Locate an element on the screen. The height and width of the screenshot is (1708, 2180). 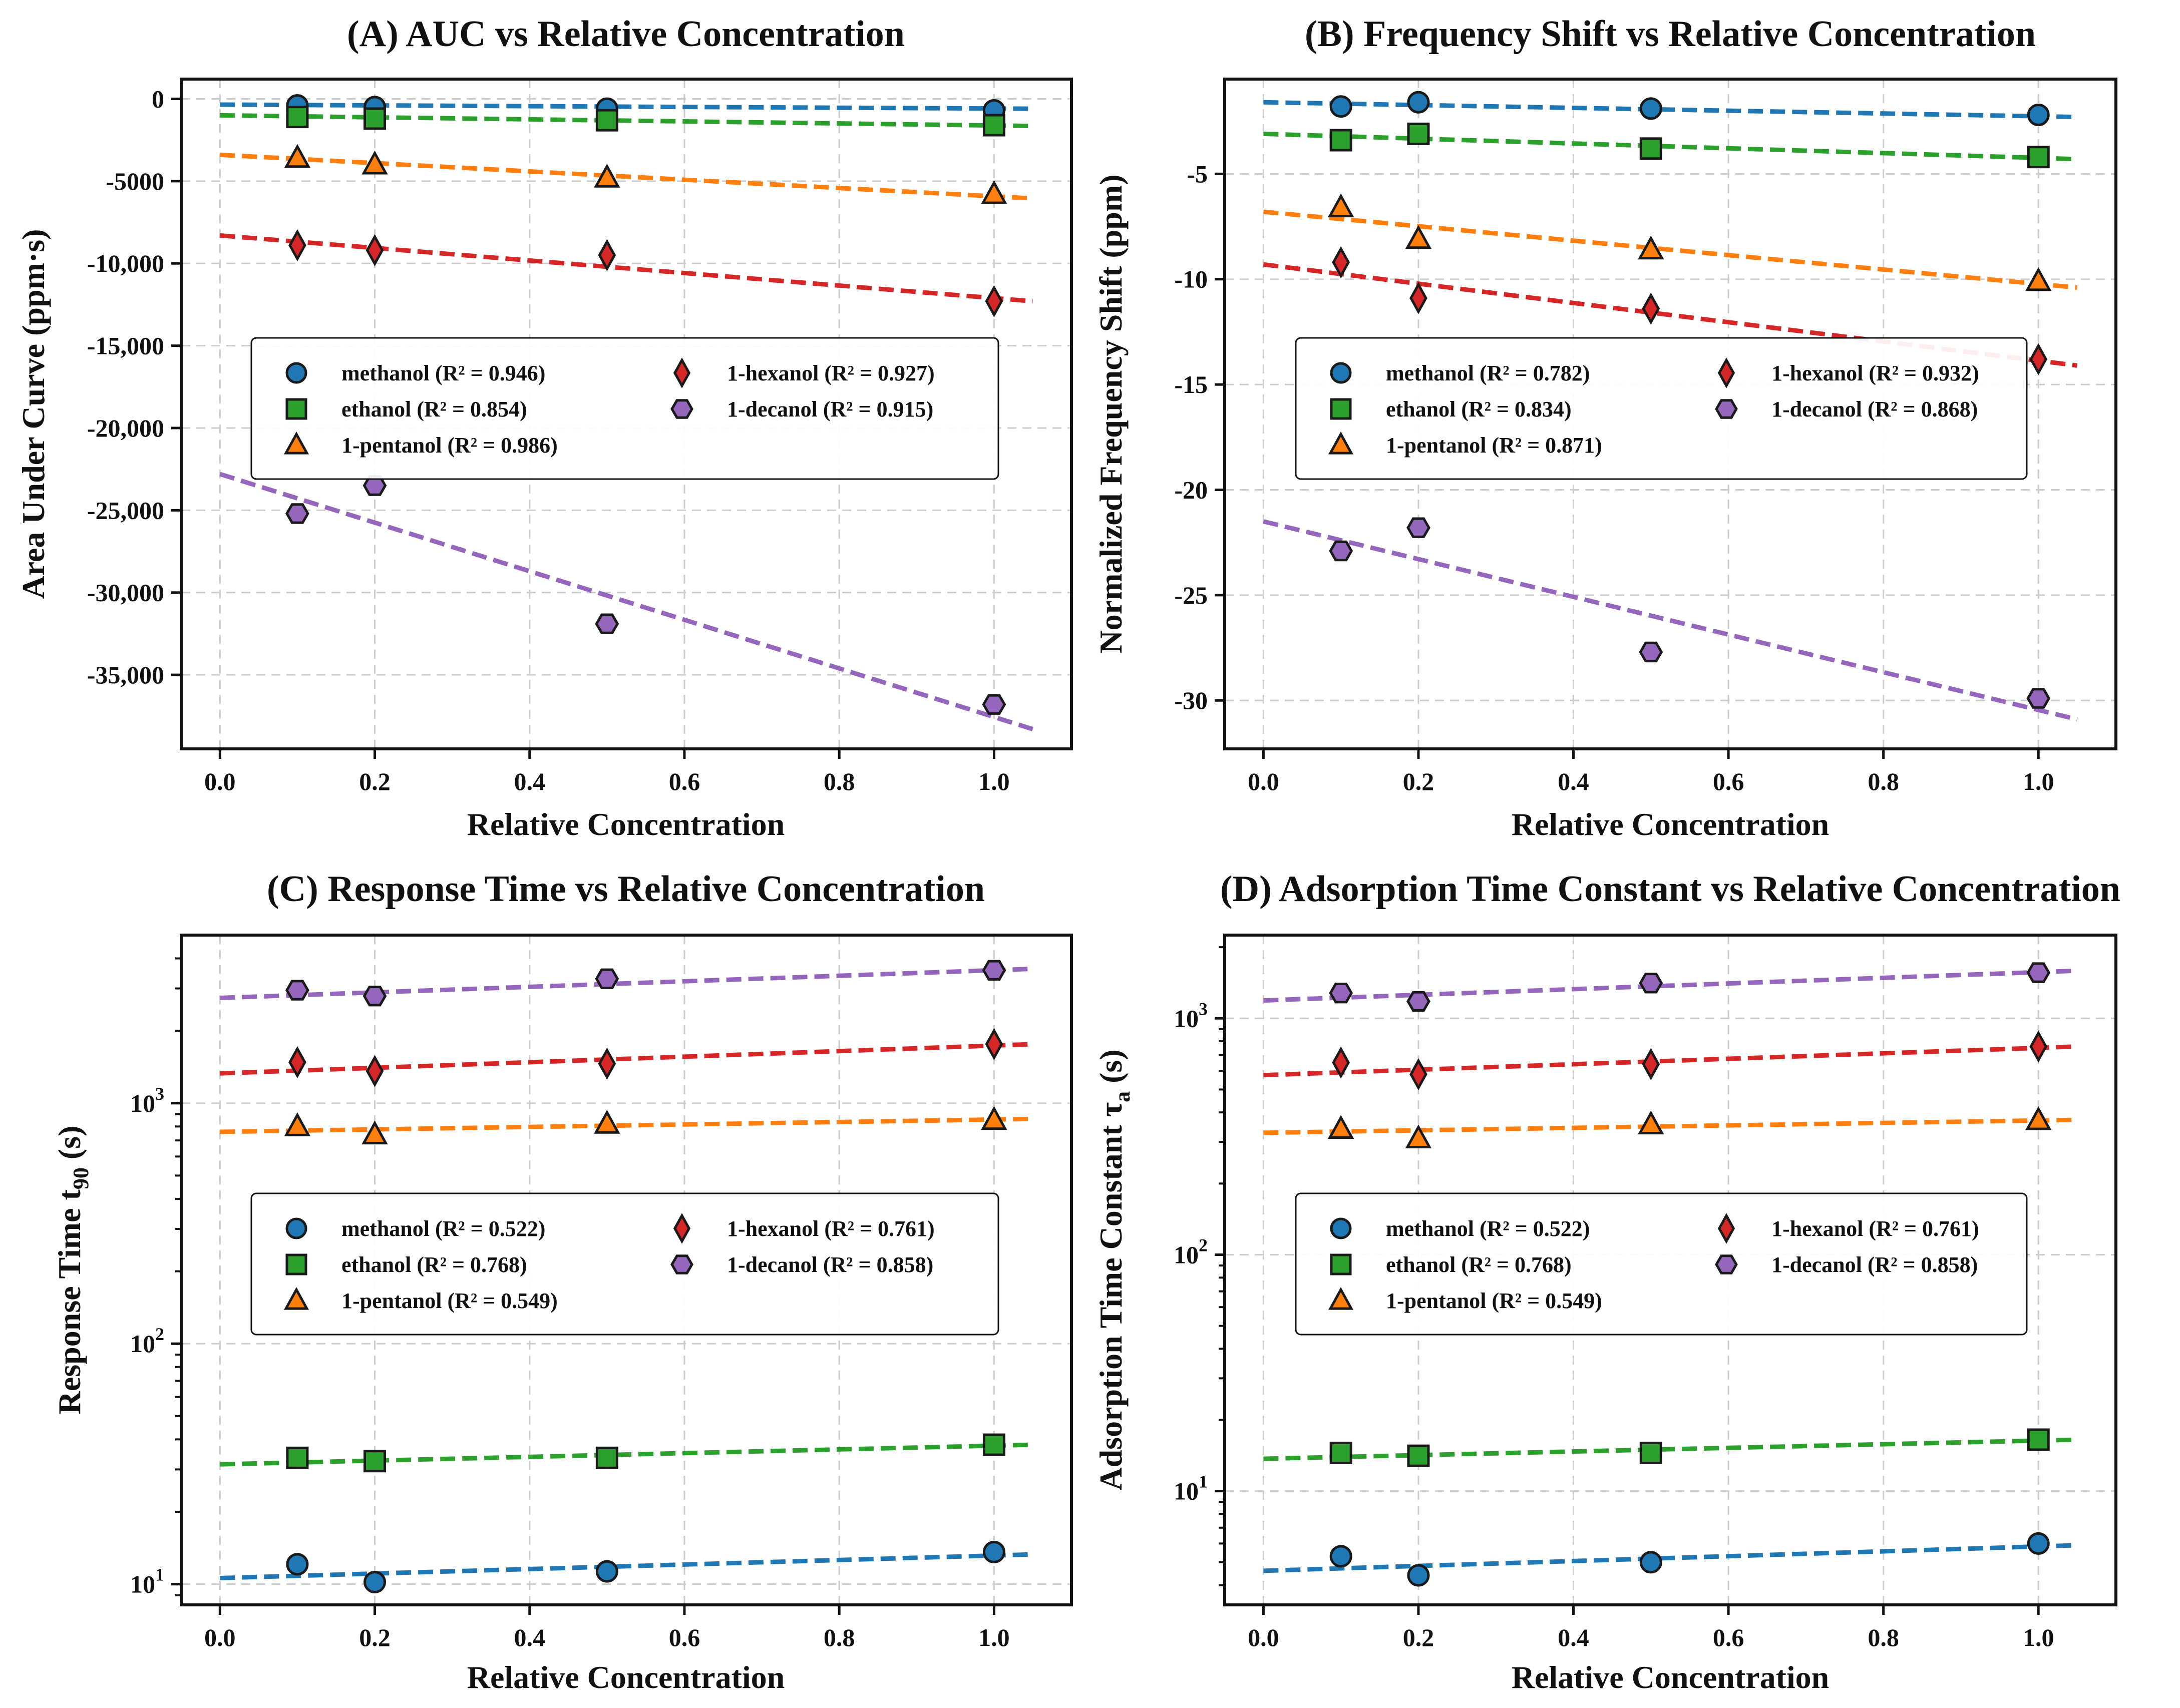
legend-label-1-hexanol: 1-hexanol (R² = 0.927) is located at coordinates (831, 373).